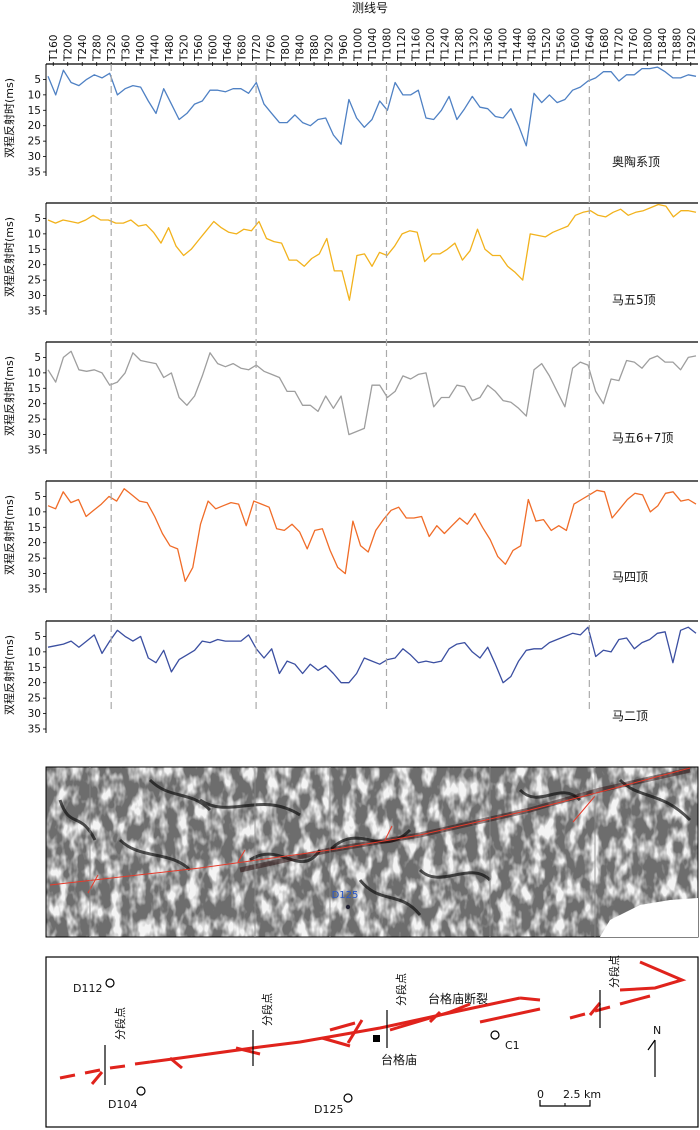 This screenshot has height=1130, width=700. Describe the element at coordinates (460, 45) in the screenshot. I see `x-tick-label: T1280` at that location.